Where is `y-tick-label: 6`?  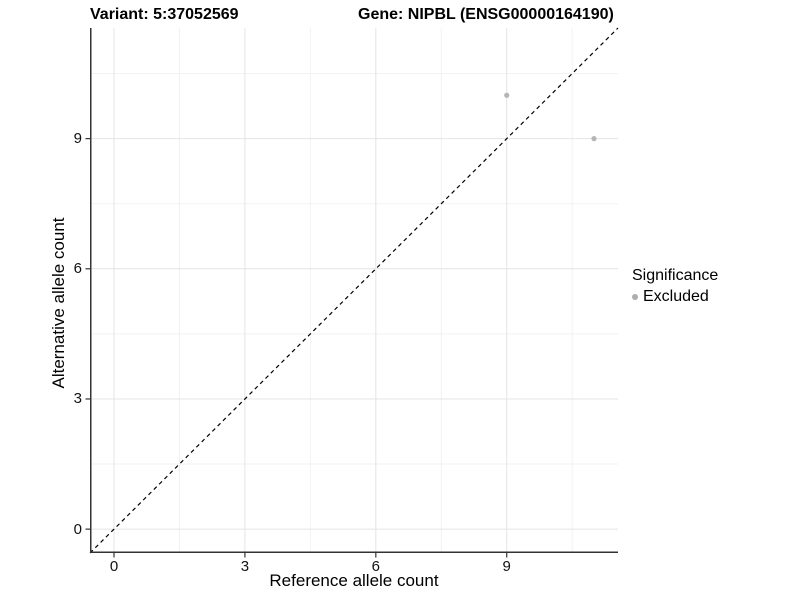 y-tick-label: 6 is located at coordinates (77, 269).